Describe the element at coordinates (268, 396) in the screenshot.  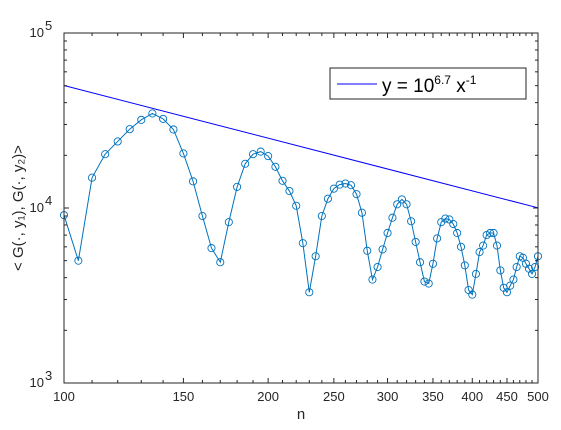
I see `x-tick-label: 200` at that location.